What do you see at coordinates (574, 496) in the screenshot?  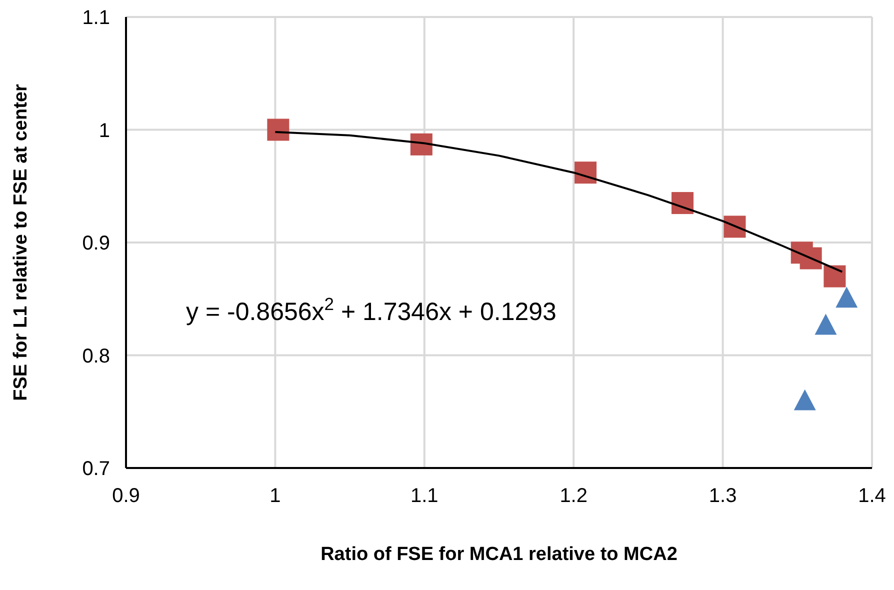 I see `x-tick-label: 1.2` at bounding box center [574, 496].